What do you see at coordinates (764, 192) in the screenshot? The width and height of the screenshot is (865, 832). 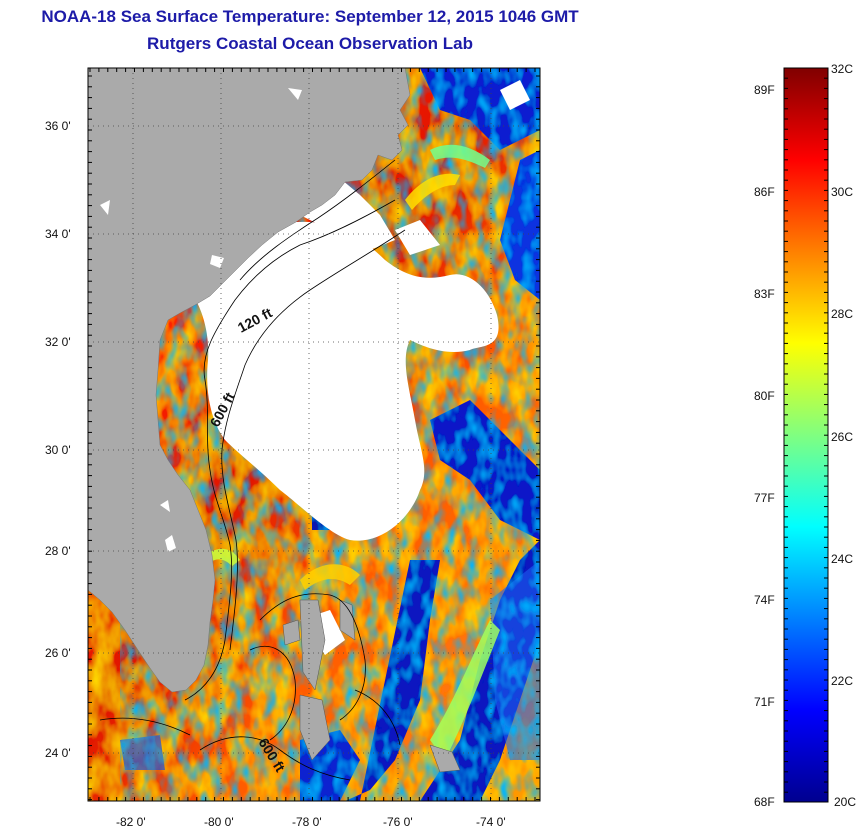 I see `colorbar-fahrenheit-label: 86F` at bounding box center [764, 192].